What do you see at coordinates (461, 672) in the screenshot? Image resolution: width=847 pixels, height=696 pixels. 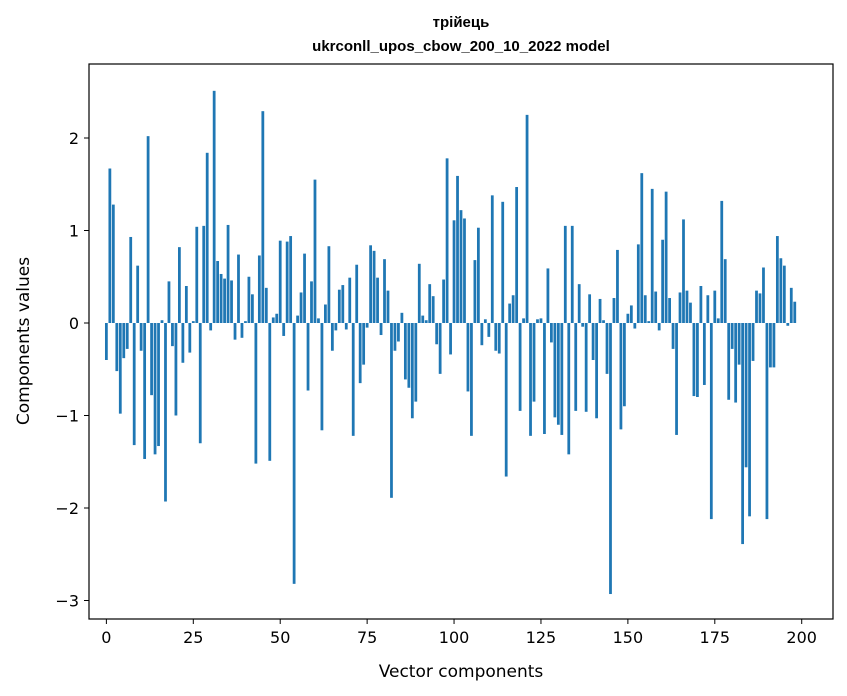 I see `x-axis-label: Vector components` at bounding box center [461, 672].